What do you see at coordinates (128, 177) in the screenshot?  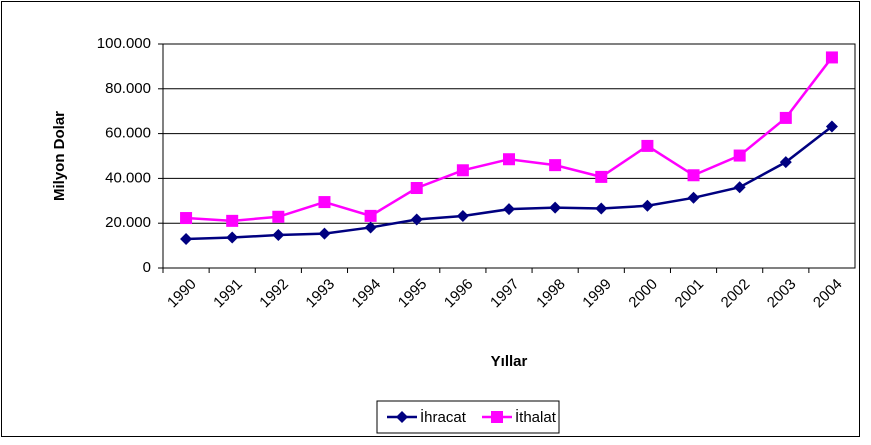 I see `y-tick-label: 40.000` at bounding box center [128, 177].